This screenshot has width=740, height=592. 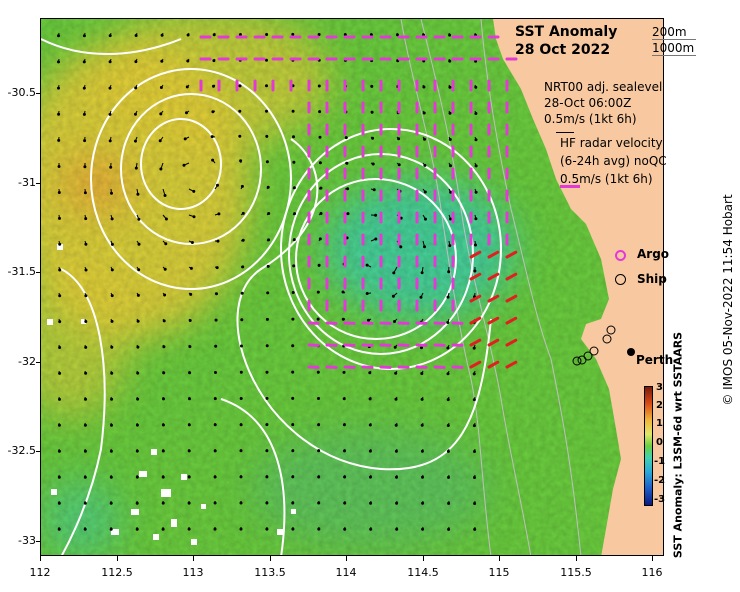 I want to click on sealevel-time: 28-Oct 06:00Z, so click(x=588, y=103).